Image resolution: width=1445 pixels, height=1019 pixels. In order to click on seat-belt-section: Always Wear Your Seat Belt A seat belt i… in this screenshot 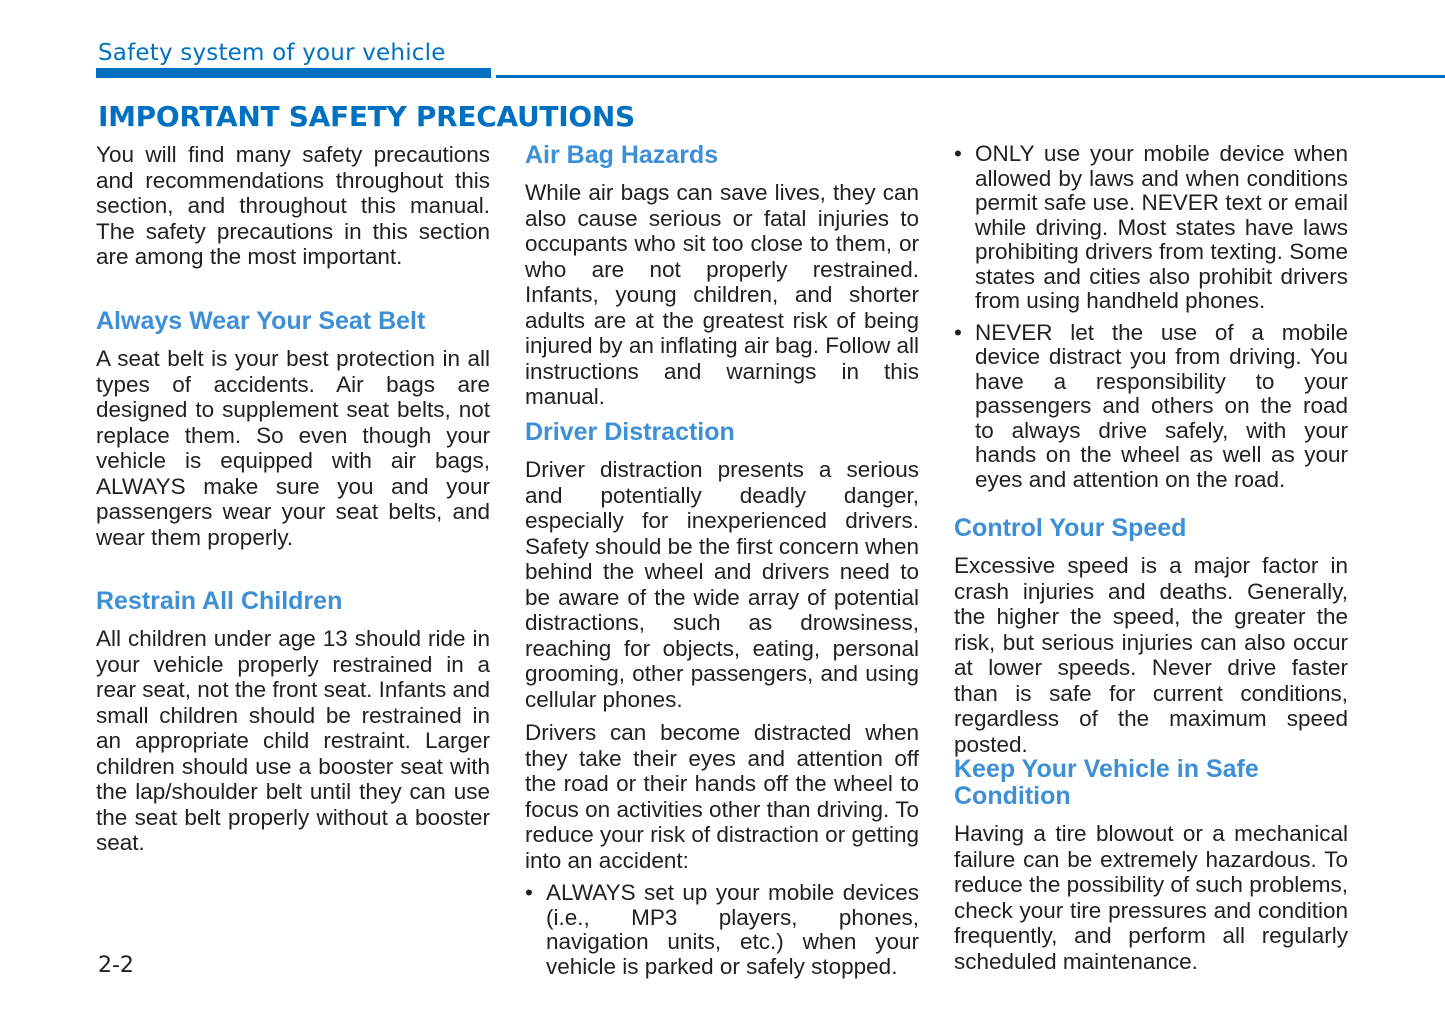, I will do `click(293, 429)`.